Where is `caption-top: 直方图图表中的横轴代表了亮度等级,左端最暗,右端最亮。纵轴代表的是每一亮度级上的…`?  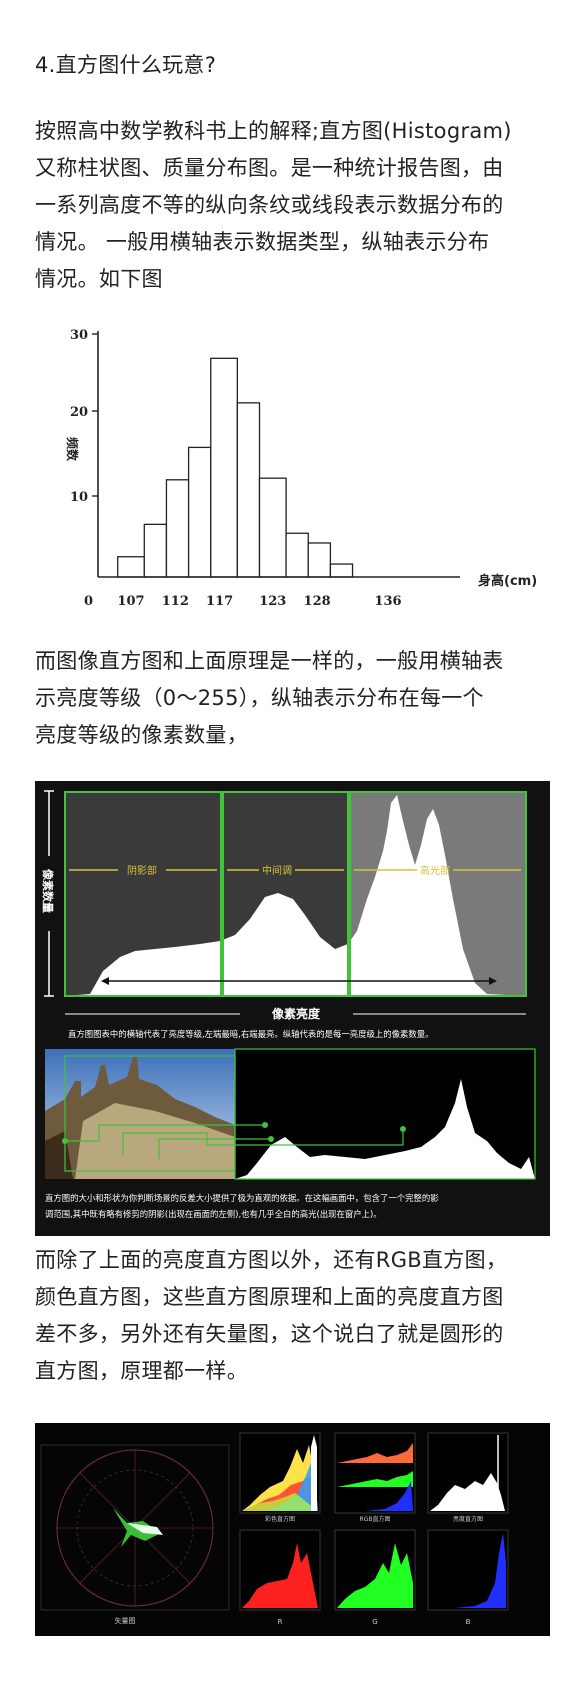 caption-top: 直方图图表中的横轴代表了亮度等级,左端最暗,右端最亮。纵轴代表的是每一亮度级上的… is located at coordinates (250, 1034).